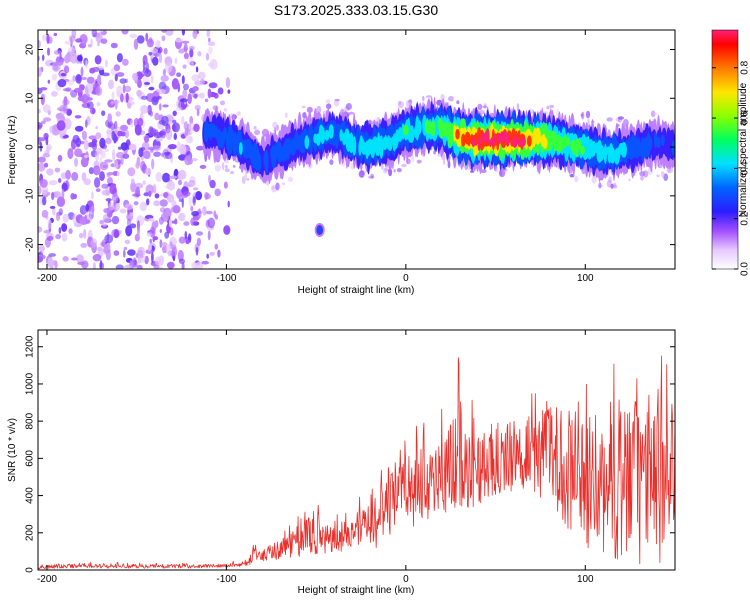  I want to click on spectrogram-y-label: Frequency (Hz), so click(12, 150).